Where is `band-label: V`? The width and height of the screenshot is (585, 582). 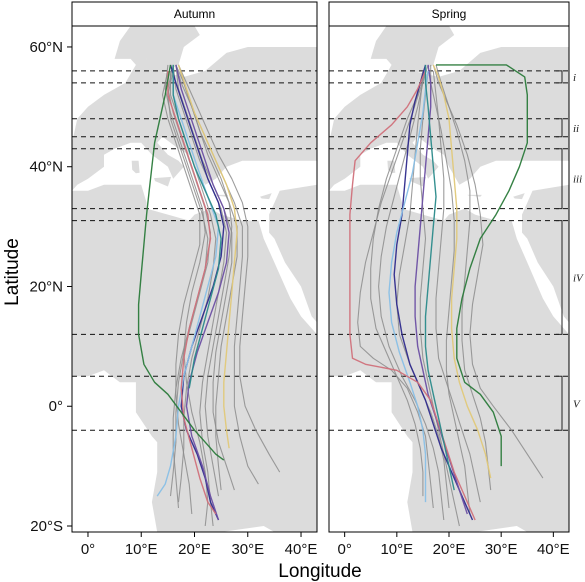 band-label: V is located at coordinates (577, 404).